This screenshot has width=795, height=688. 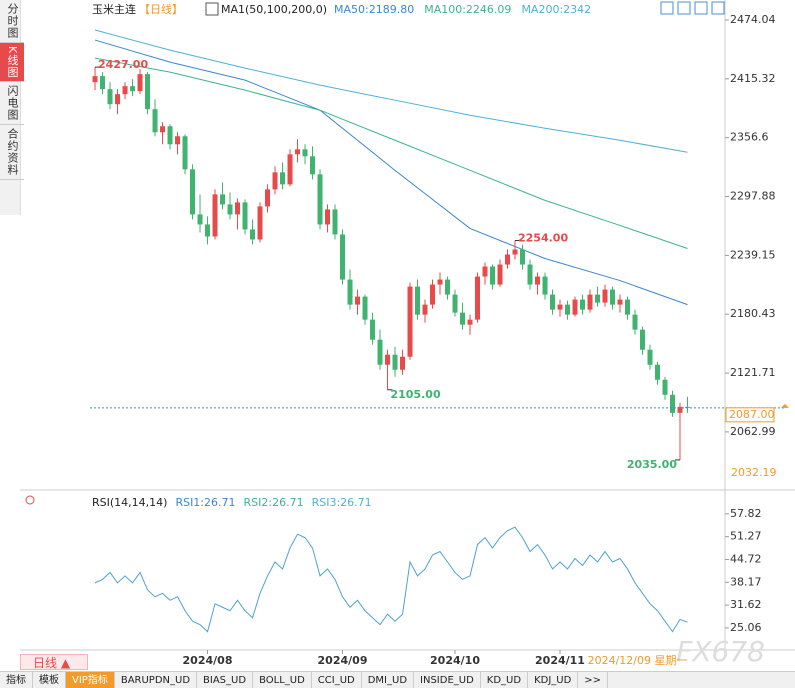 I want to click on tab: BOLL_UD, so click(x=282, y=680).